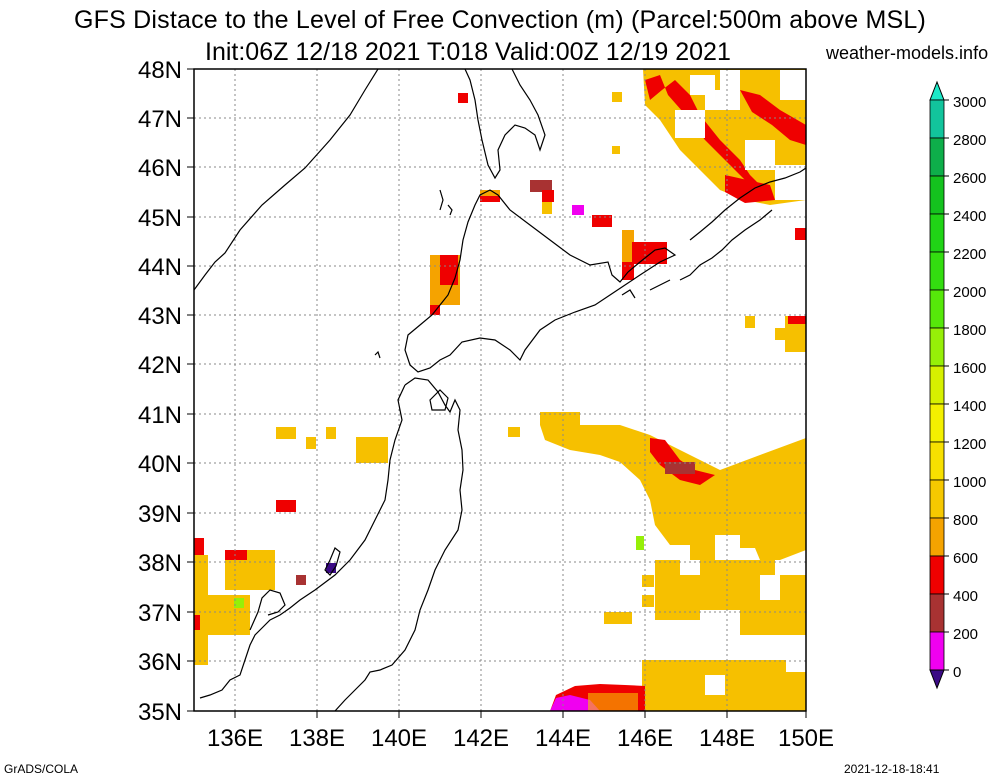 This screenshot has width=1000, height=779. Describe the element at coordinates (969, 482) in the screenshot. I see `colorbar-label: 1000` at that location.